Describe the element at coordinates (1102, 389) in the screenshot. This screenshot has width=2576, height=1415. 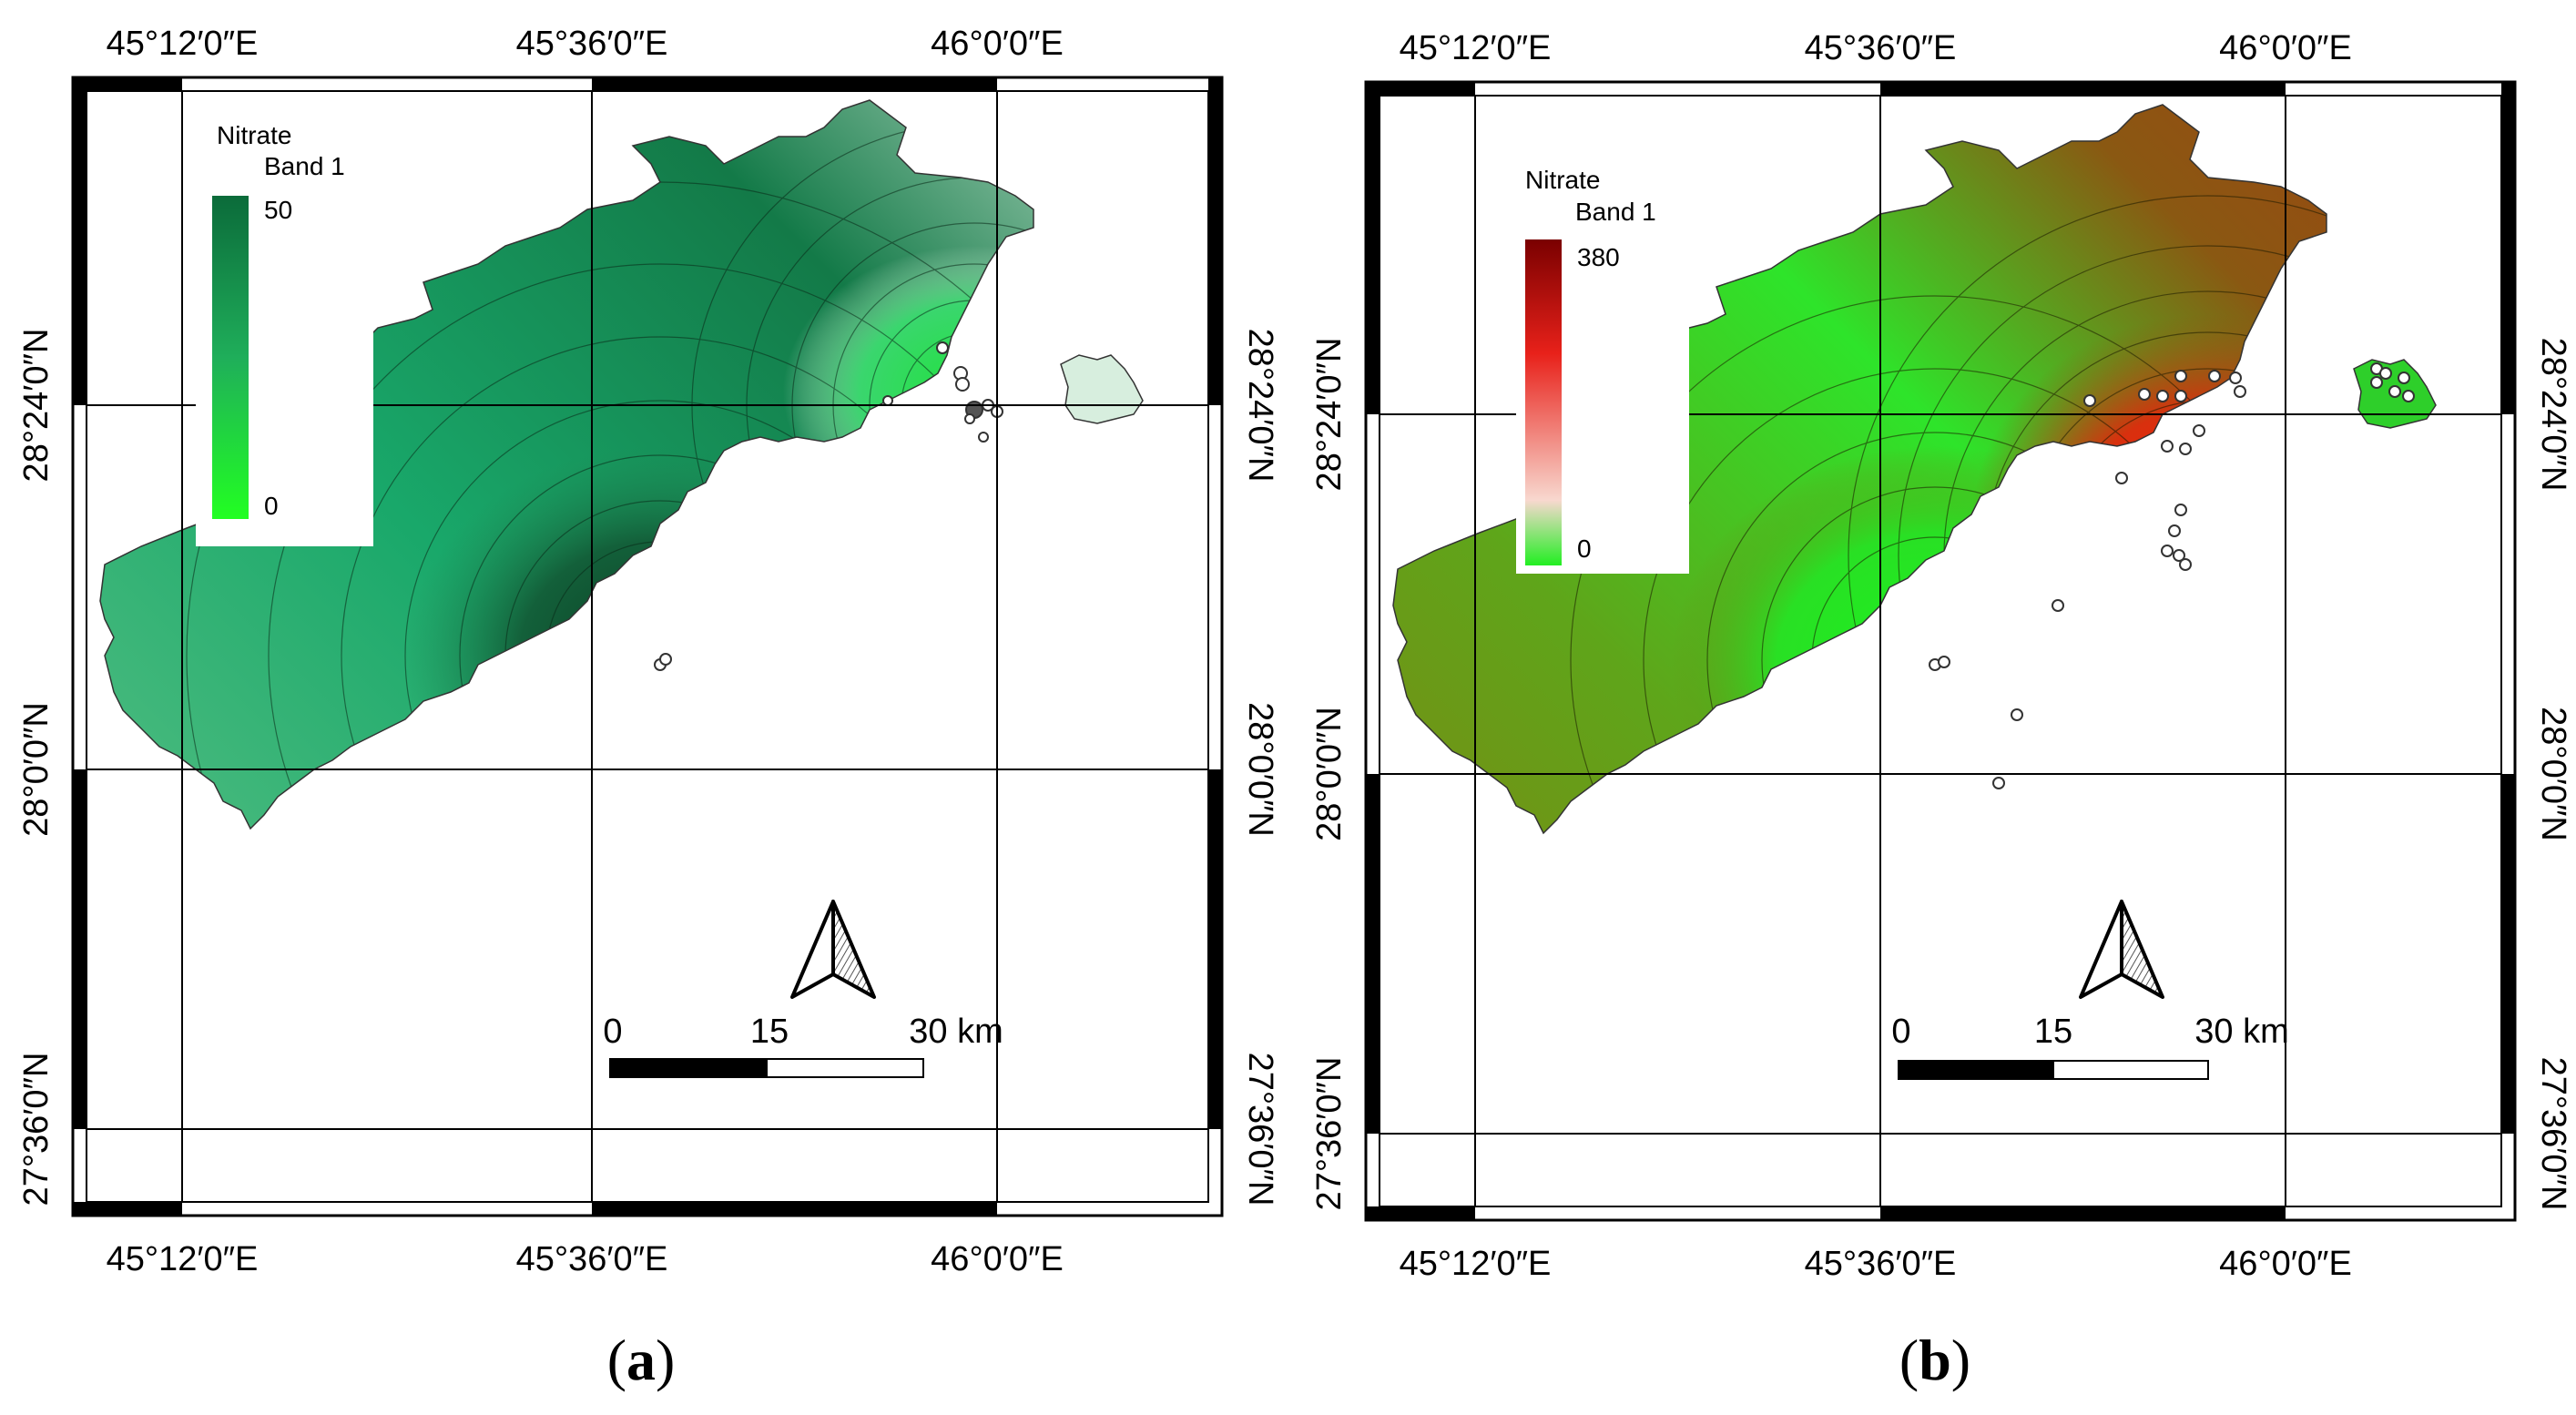
I see `island` at that location.